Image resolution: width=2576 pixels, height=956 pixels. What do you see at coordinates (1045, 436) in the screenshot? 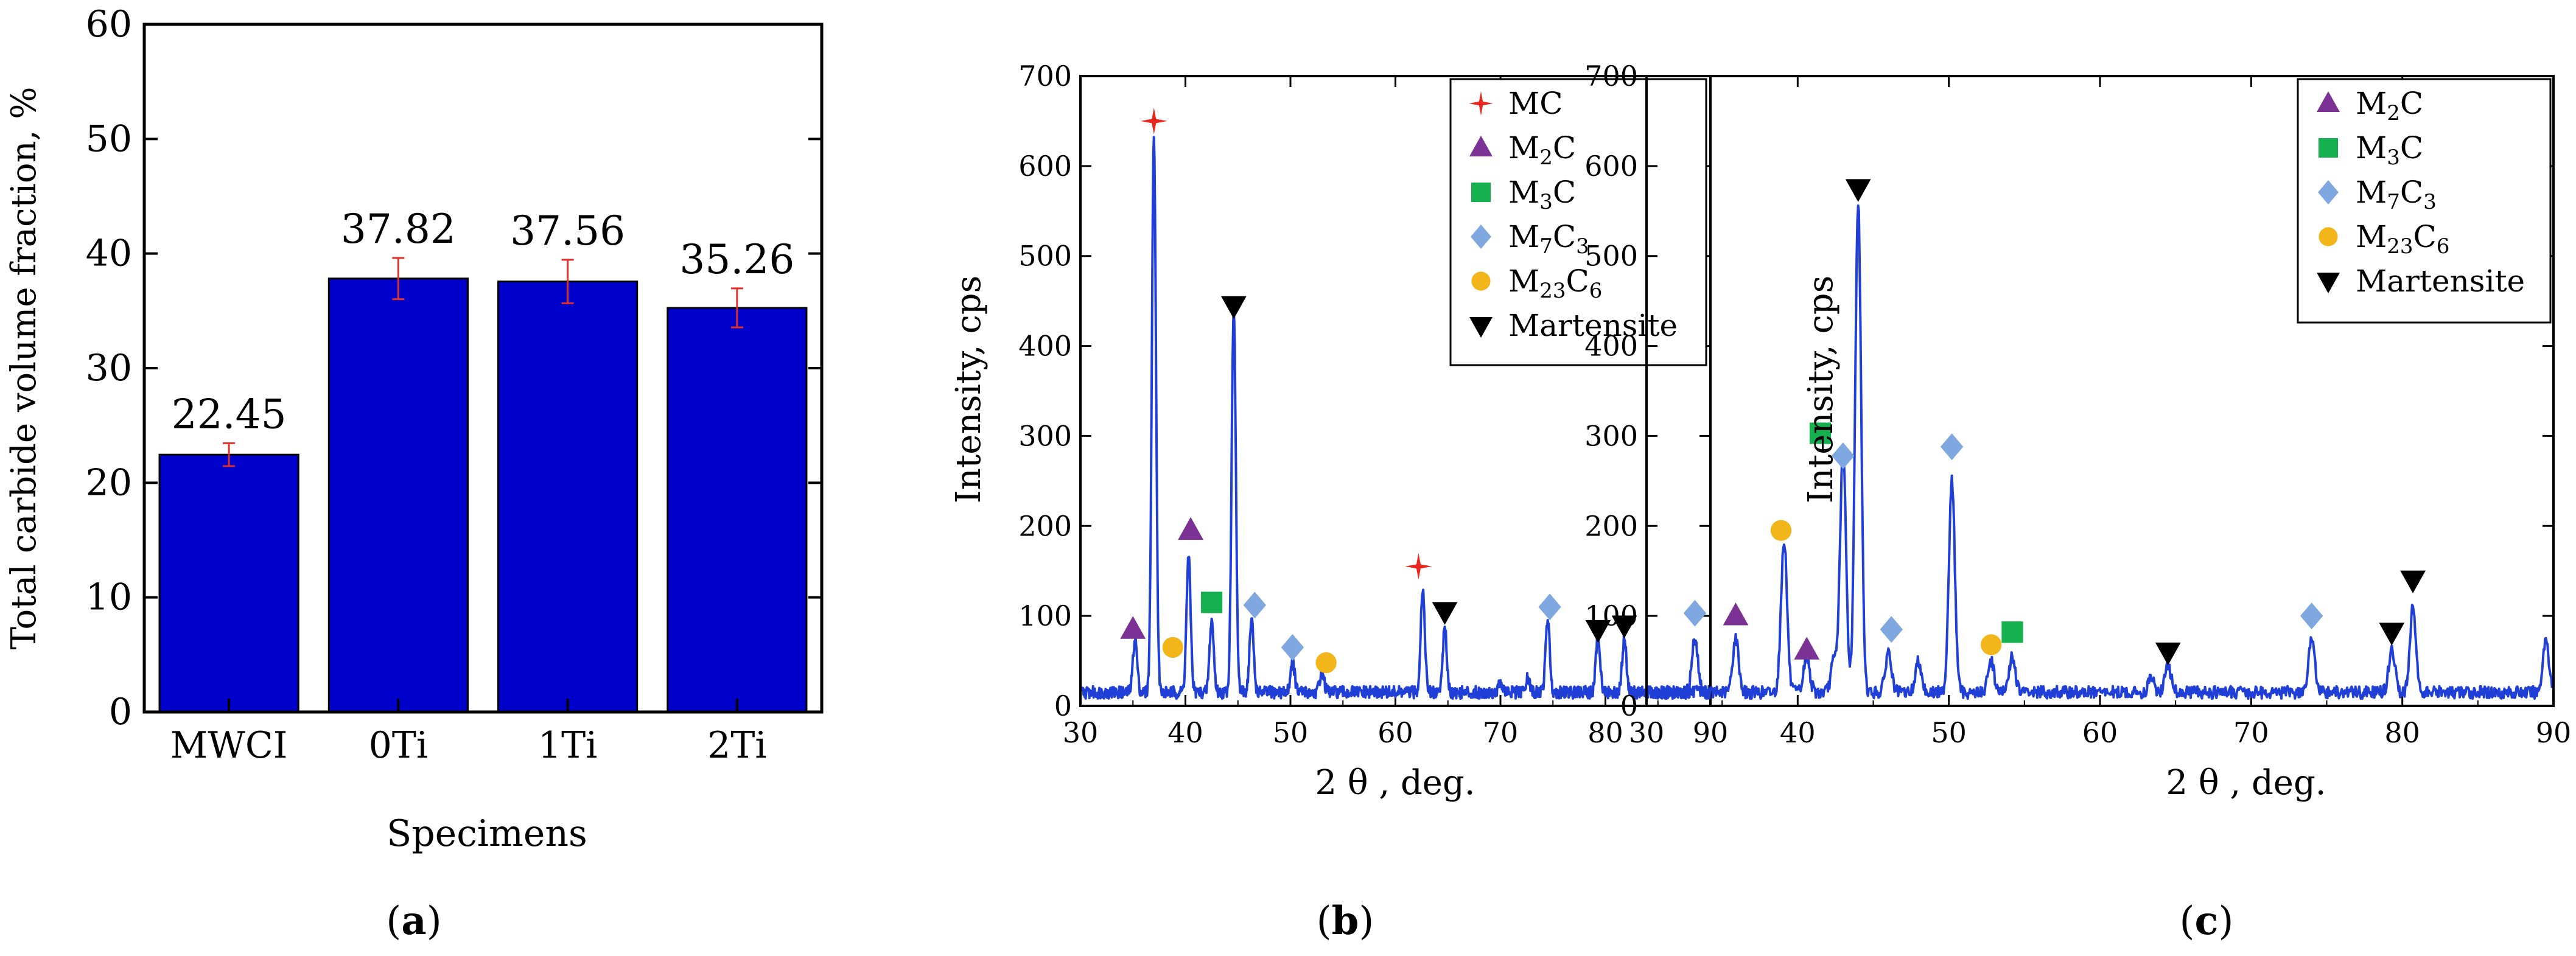
I see `y-tick-label: 300` at bounding box center [1045, 436].